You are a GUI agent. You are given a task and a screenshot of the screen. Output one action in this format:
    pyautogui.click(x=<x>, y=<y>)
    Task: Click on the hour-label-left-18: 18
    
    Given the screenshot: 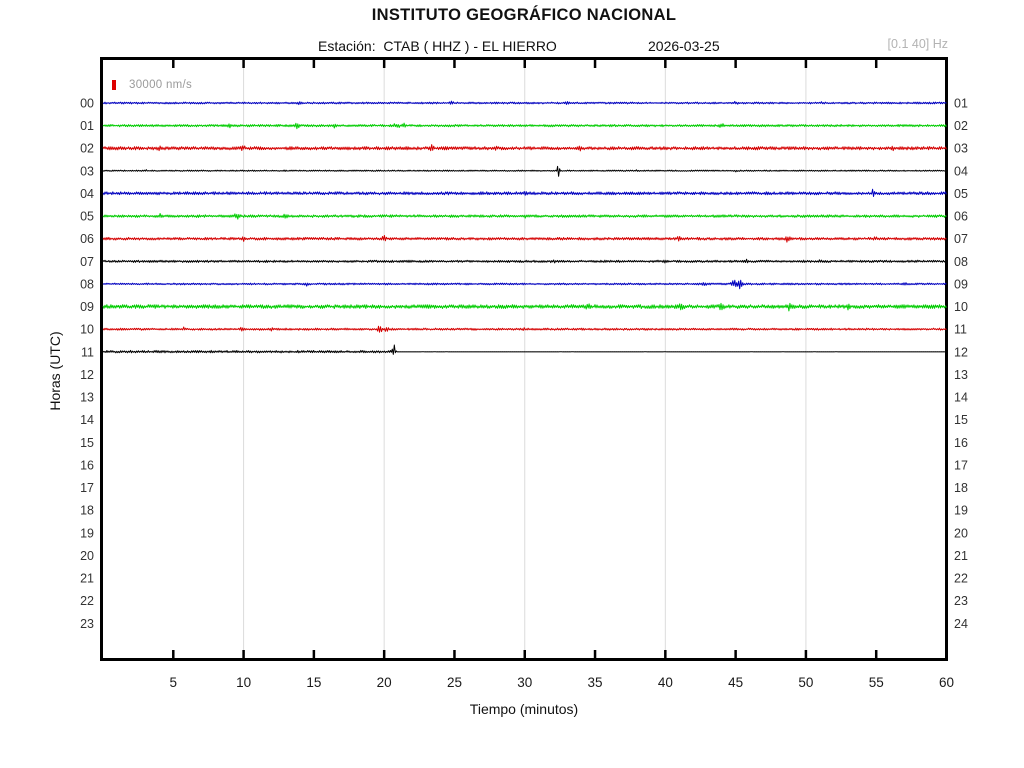 What is the action you would take?
    pyautogui.click(x=87, y=511)
    